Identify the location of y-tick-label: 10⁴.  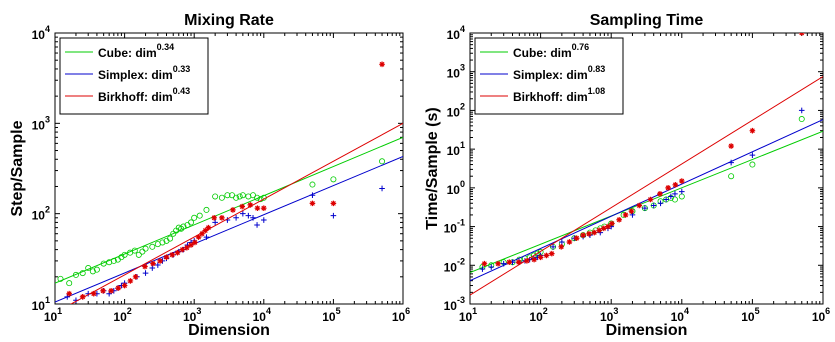
(41, 33).